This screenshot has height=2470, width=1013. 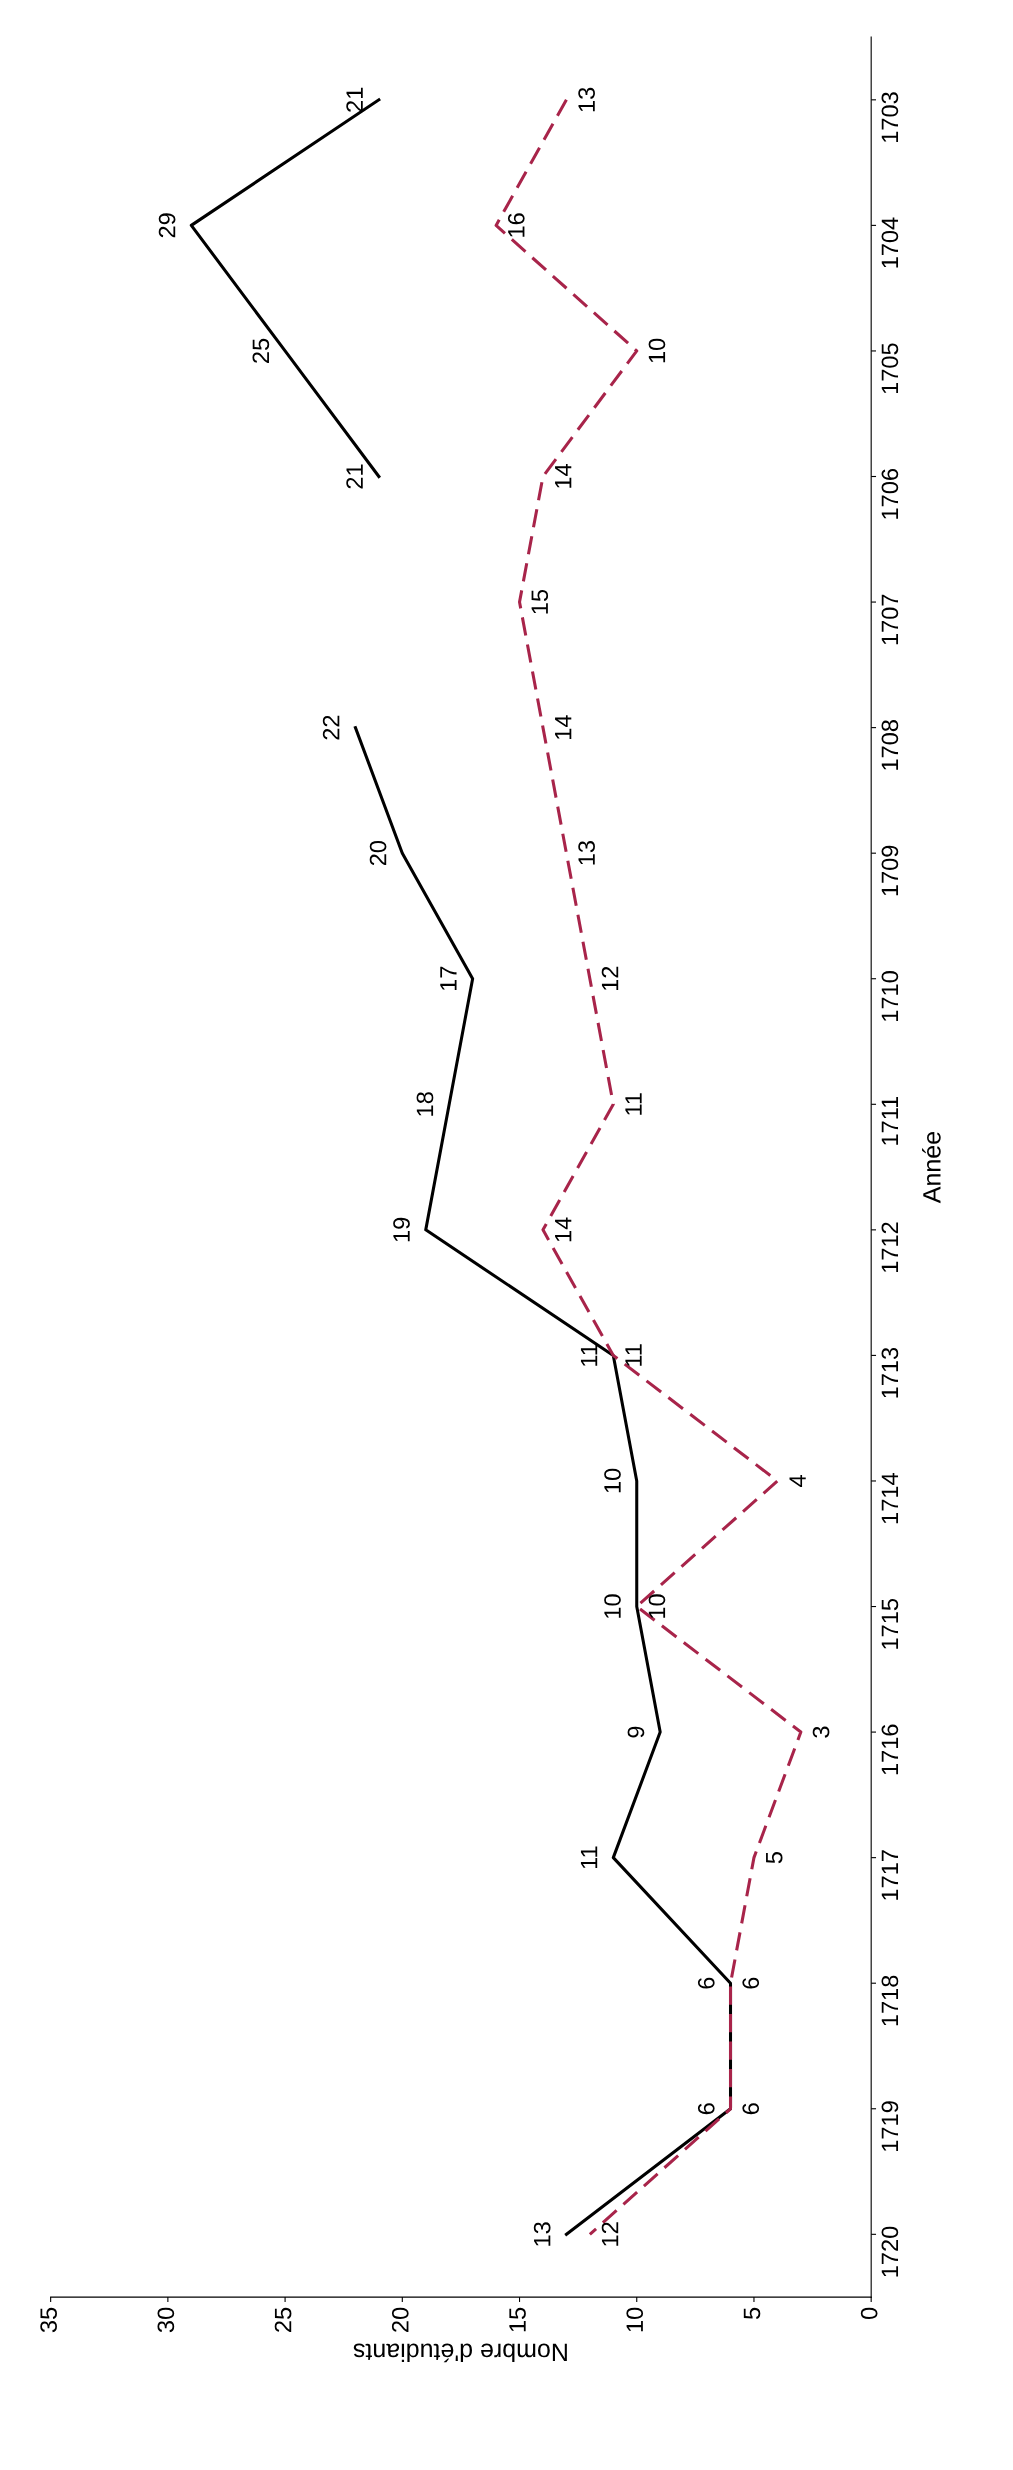 I want to click on x-tick-label: 35, so click(x=48, y=2320).